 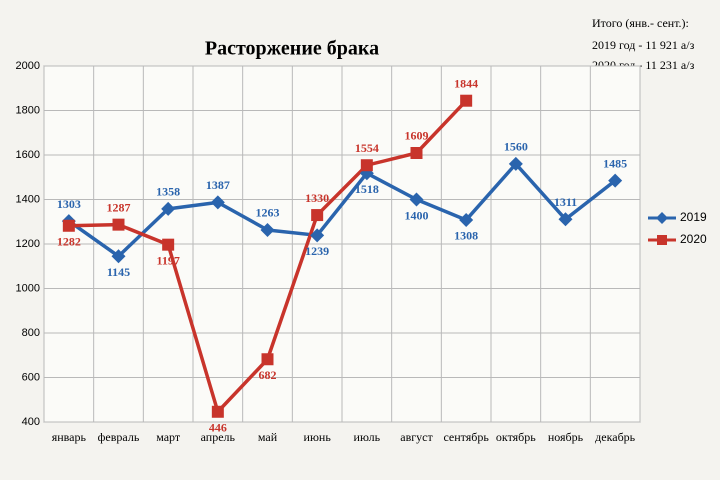 I want to click on data-label: 1518, so click(x=367, y=189).